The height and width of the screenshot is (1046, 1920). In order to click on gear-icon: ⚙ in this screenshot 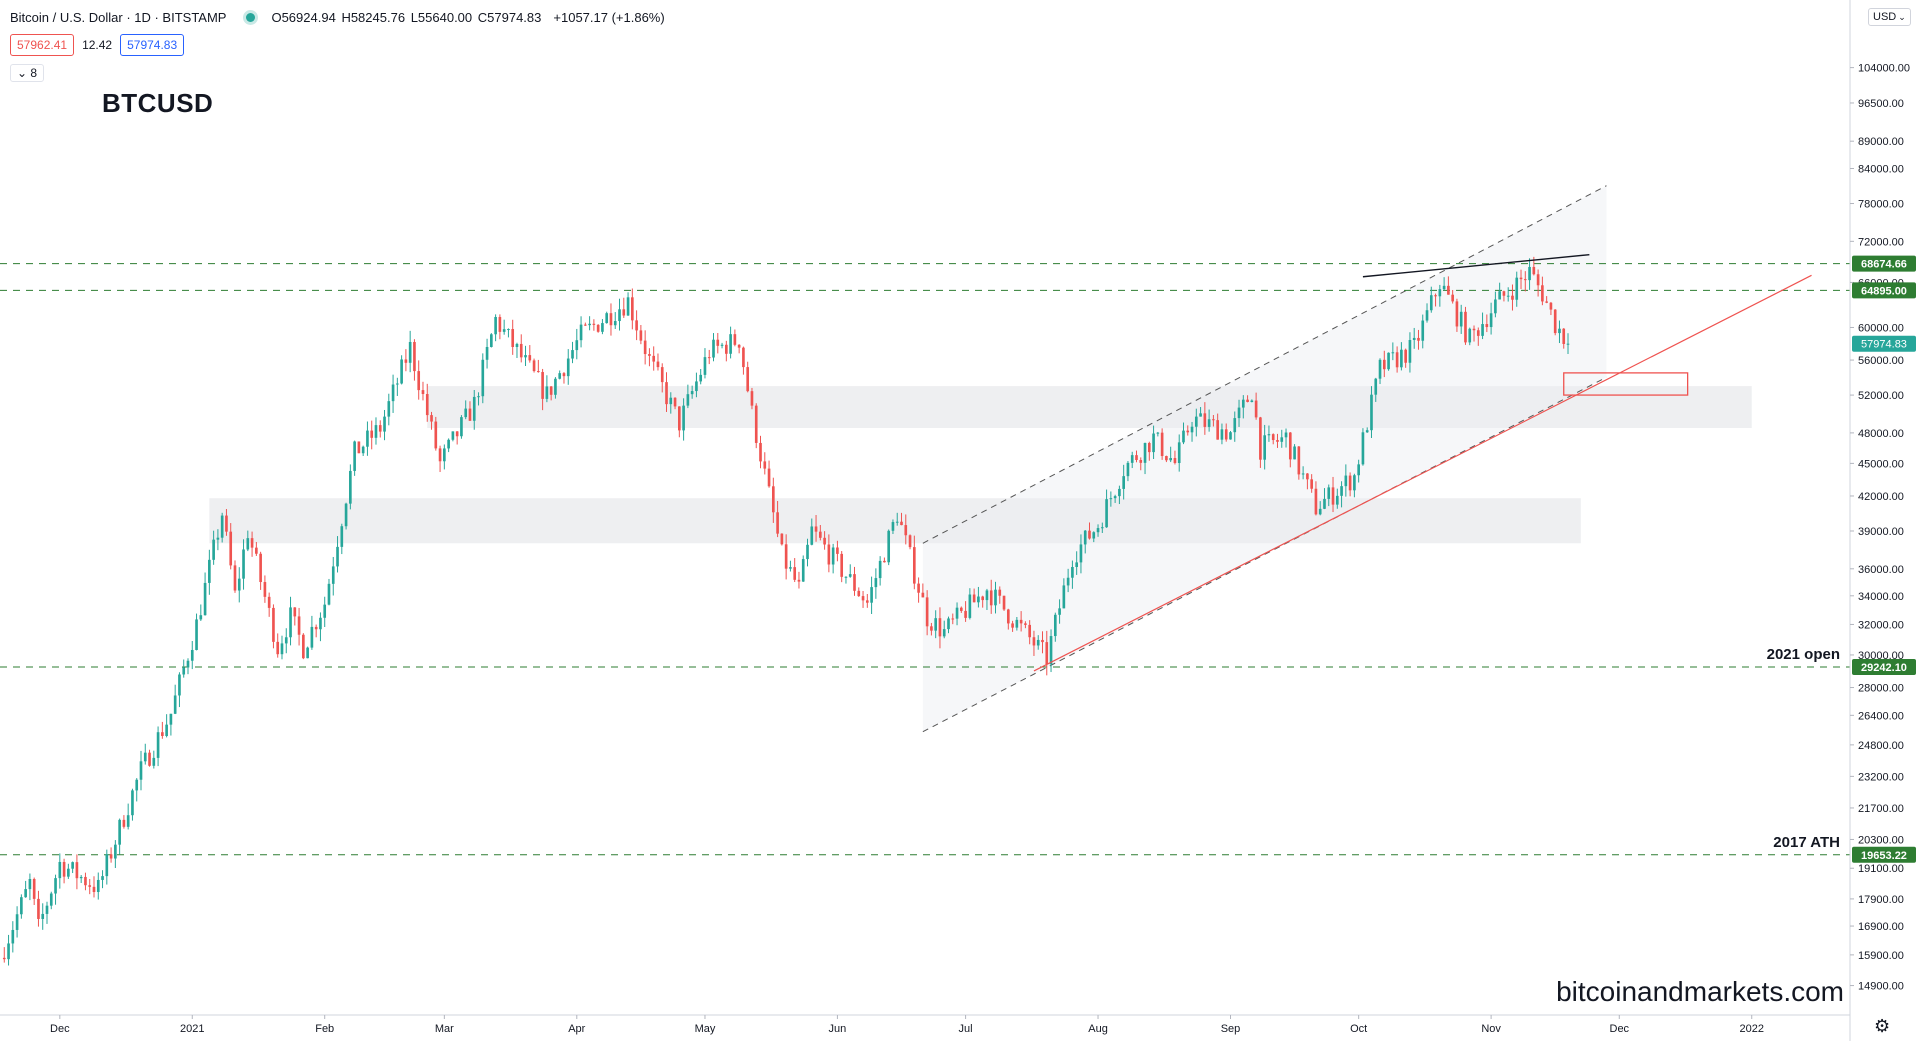, I will do `click(1882, 1026)`.